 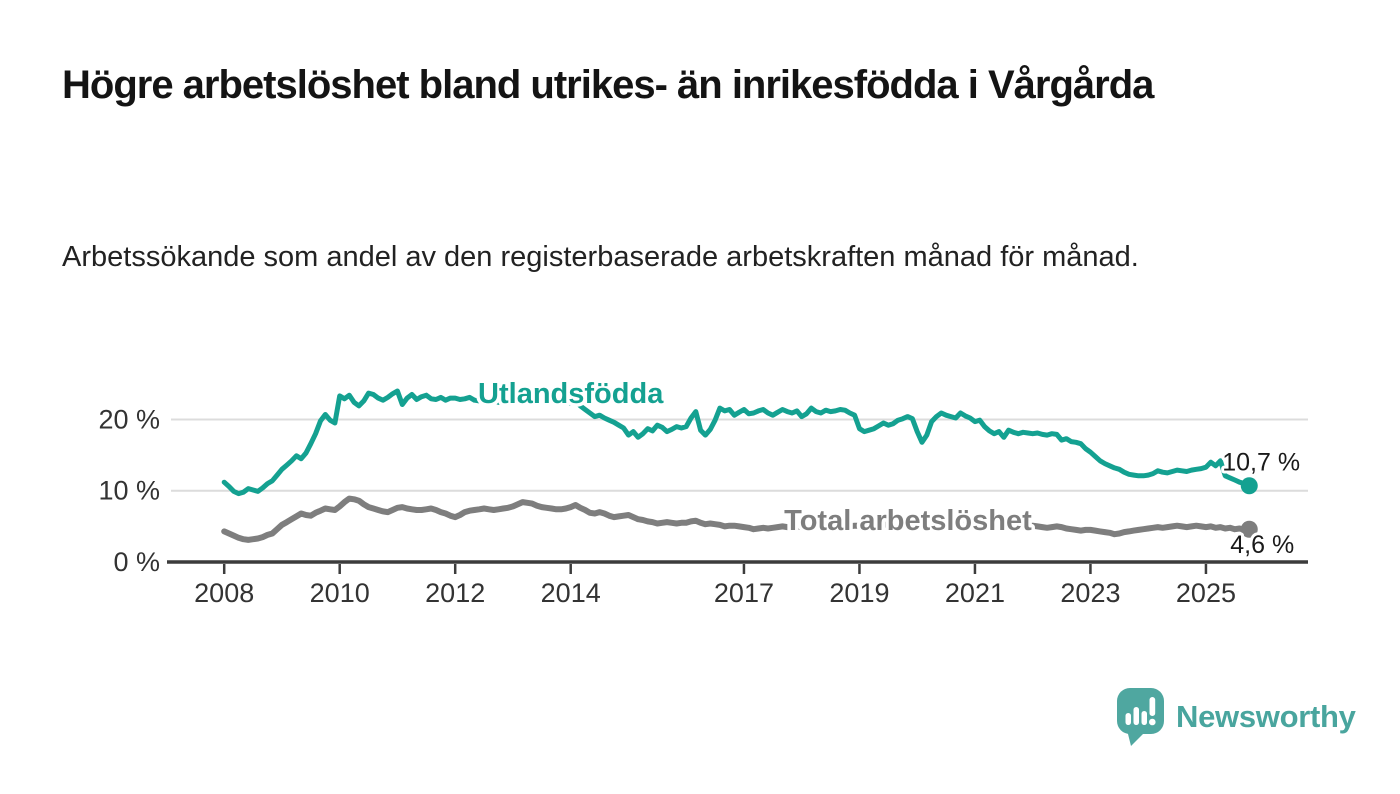 What do you see at coordinates (129, 419) in the screenshot?
I see `y-axis-tick-label: 20 %` at bounding box center [129, 419].